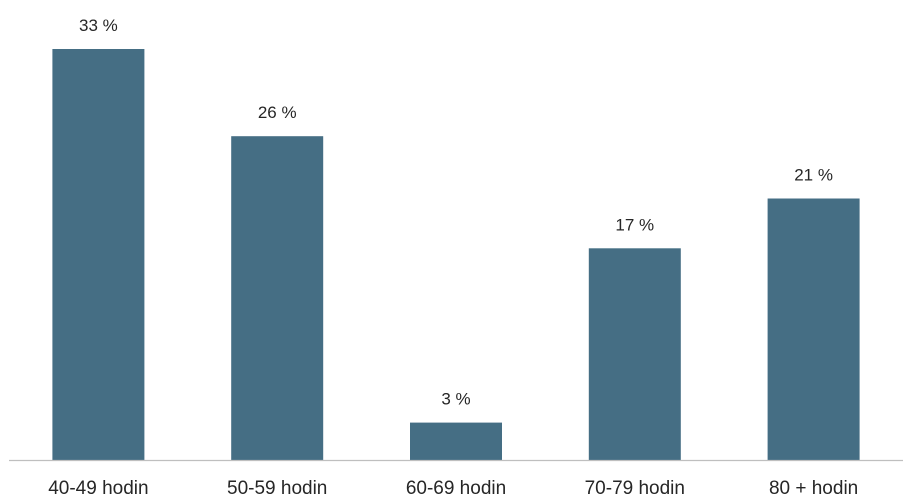 The image size is (908, 500). Describe the element at coordinates (455, 399) in the screenshot. I see `bar-value-label: 3 %` at that location.